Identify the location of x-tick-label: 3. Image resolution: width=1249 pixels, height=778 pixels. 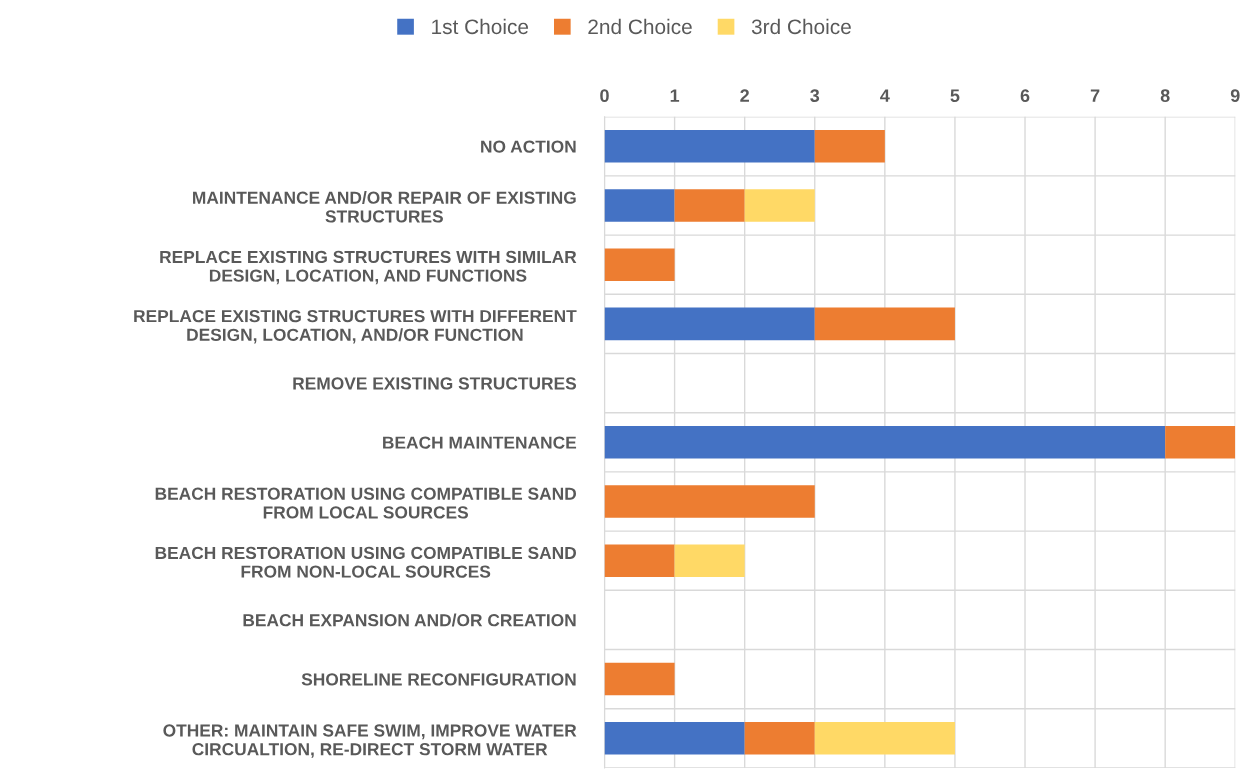
(815, 96).